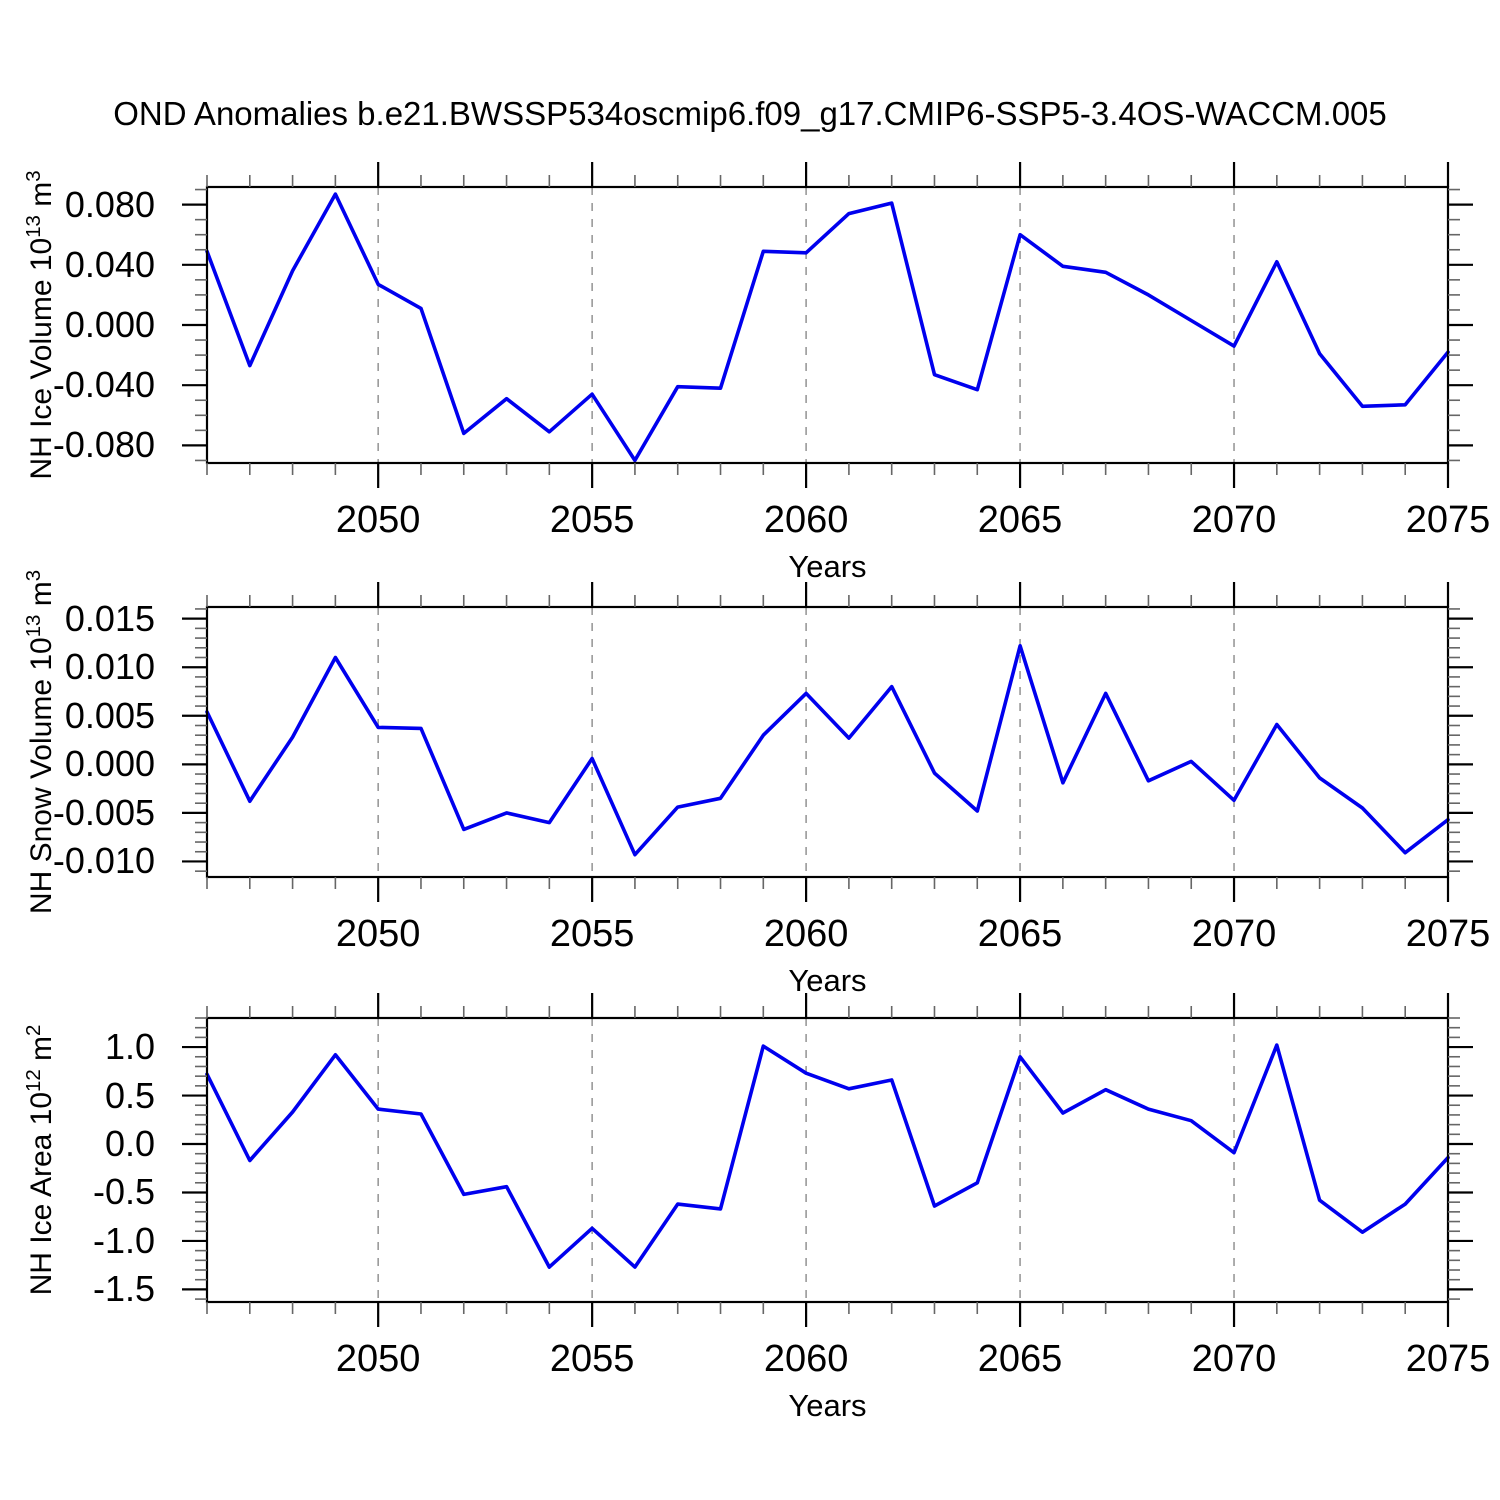 Image resolution: width=1500 pixels, height=1500 pixels. What do you see at coordinates (827, 566) in the screenshot?
I see `x-axis-label-years-0: Years` at bounding box center [827, 566].